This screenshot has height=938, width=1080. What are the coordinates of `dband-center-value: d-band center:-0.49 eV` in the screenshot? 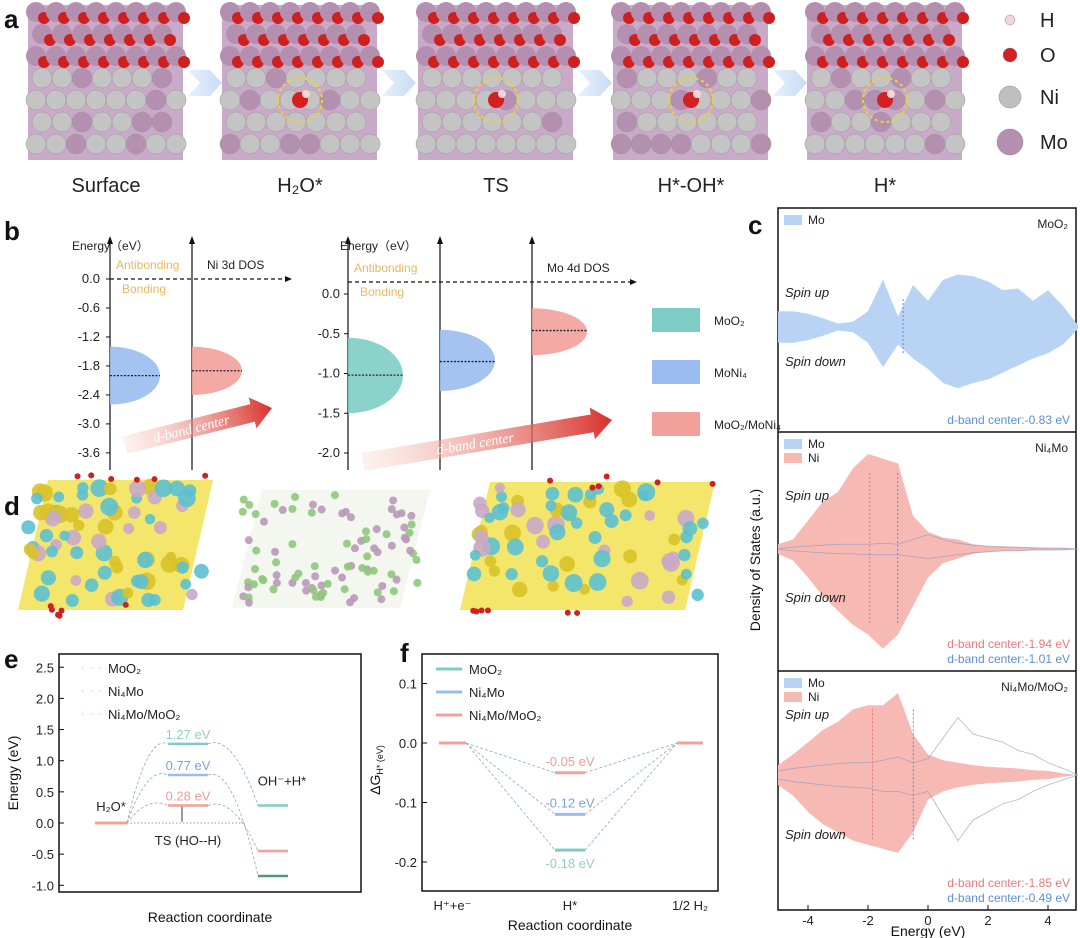 It's located at (1008, 898).